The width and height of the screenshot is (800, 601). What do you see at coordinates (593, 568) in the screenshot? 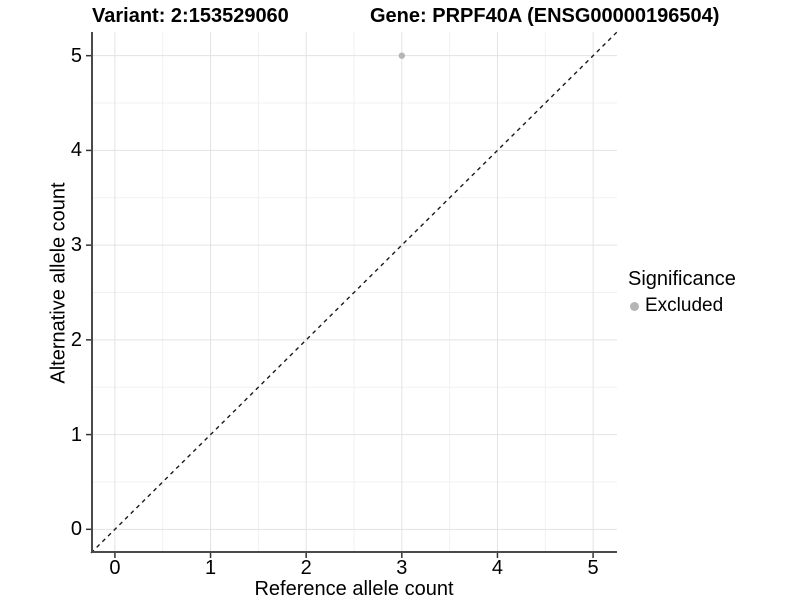
I see `x-tick-label: 5` at bounding box center [593, 568].